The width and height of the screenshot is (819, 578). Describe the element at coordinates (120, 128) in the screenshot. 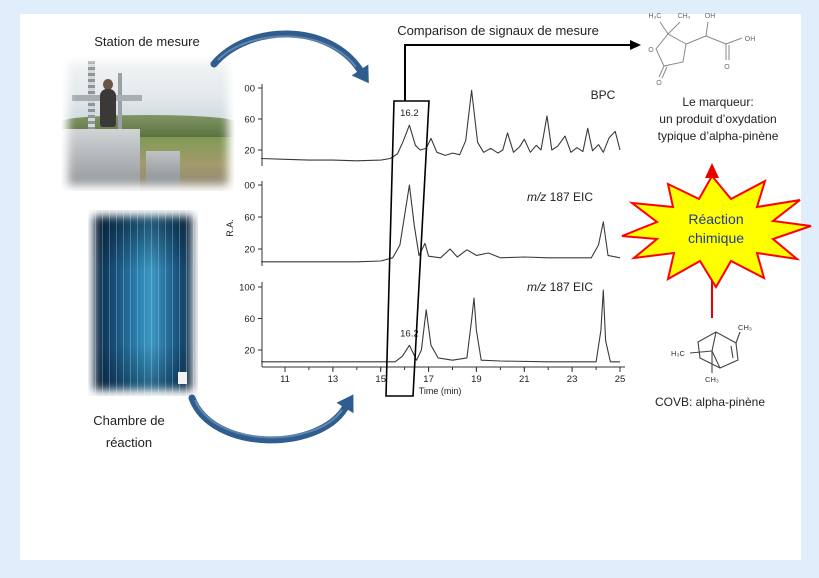

I see `mast-secondary` at that location.